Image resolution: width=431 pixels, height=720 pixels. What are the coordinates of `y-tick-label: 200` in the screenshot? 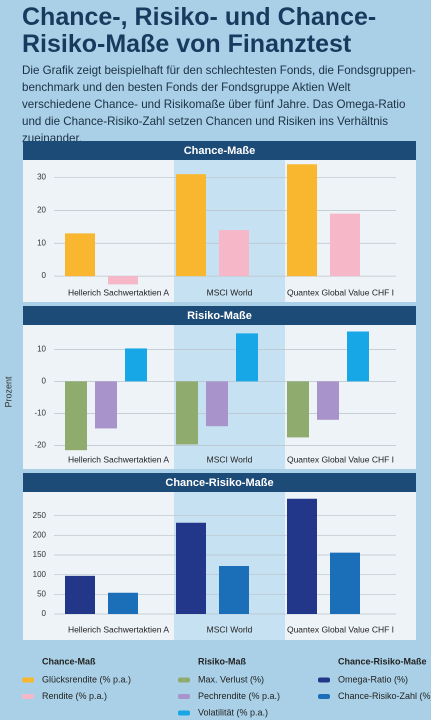 It's located at (40, 534).